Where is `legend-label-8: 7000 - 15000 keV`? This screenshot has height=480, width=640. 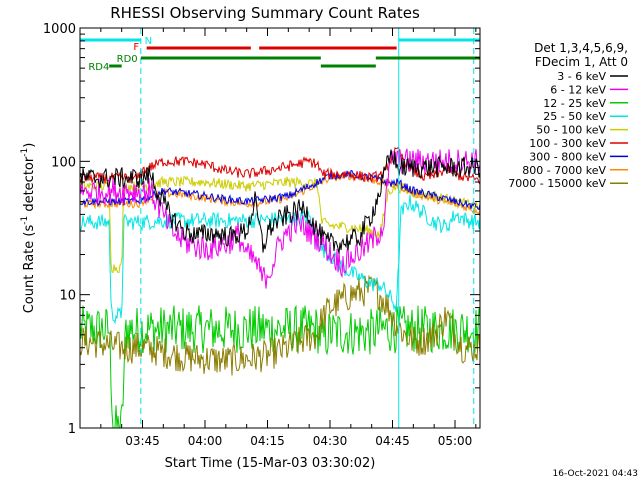
legend-label-8: 7000 - 15000 keV is located at coordinates (557, 183).